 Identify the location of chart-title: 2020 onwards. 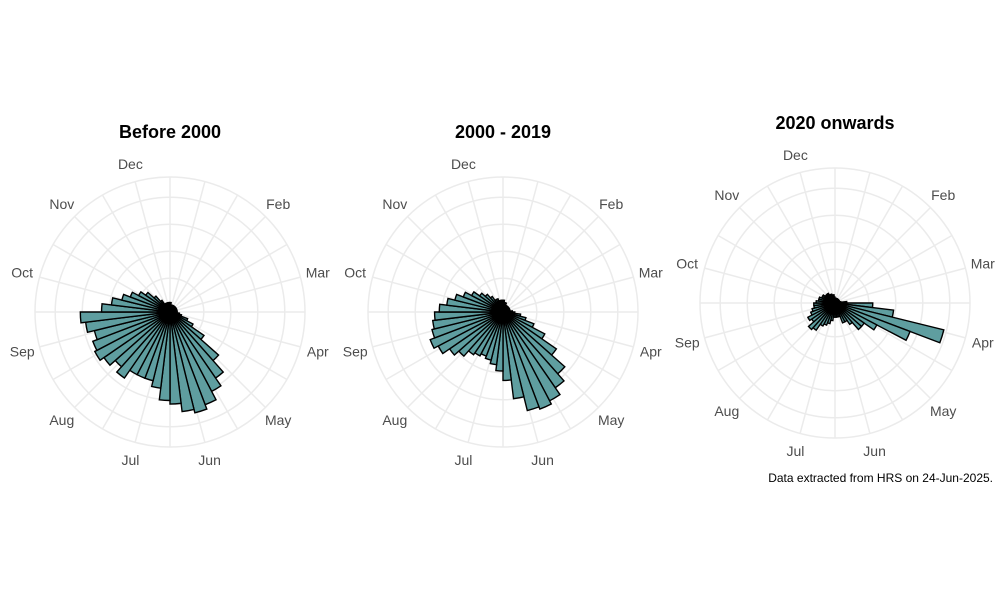
(834, 123).